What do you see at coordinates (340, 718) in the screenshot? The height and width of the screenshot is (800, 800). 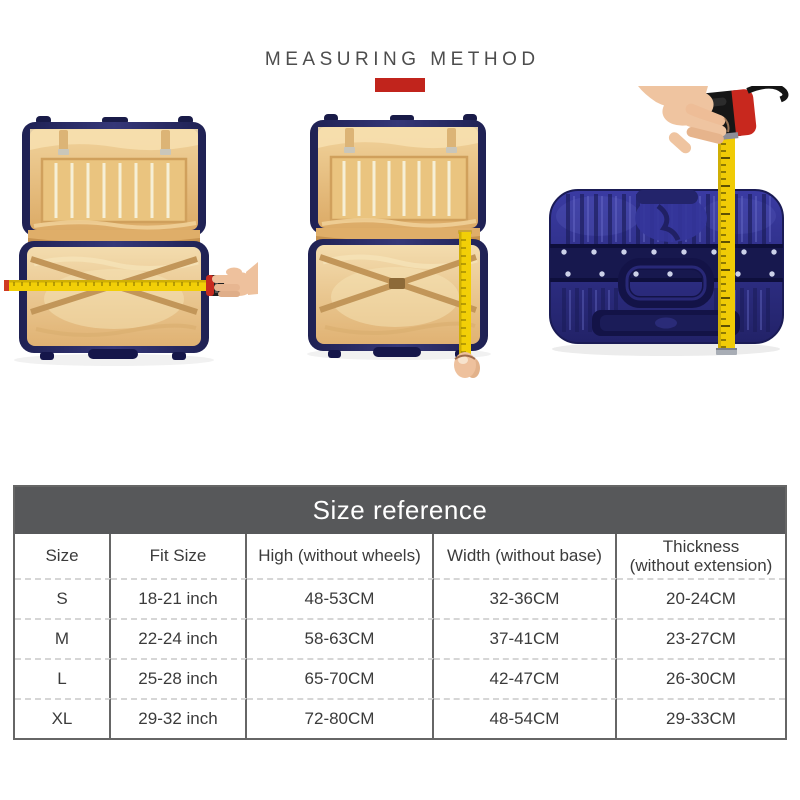 I see `table-cell: 72-80CM` at bounding box center [340, 718].